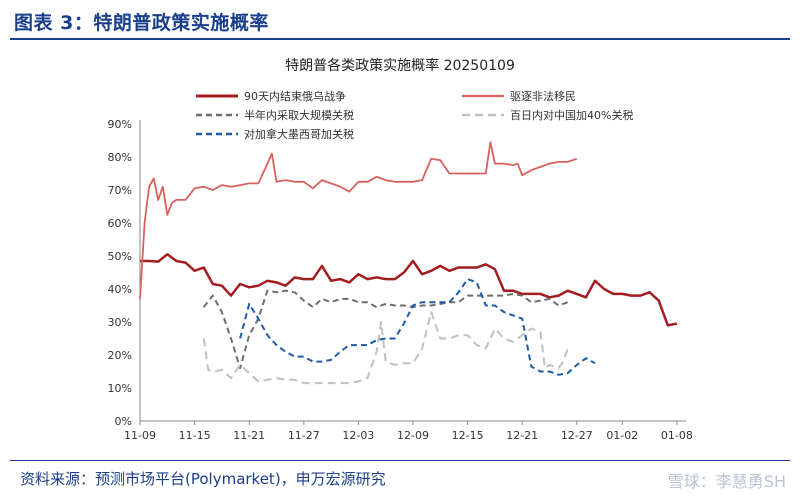 Image resolution: width=800 pixels, height=504 pixels. What do you see at coordinates (140, 435) in the screenshot?
I see `x-tick-label: 11-09` at bounding box center [140, 435].